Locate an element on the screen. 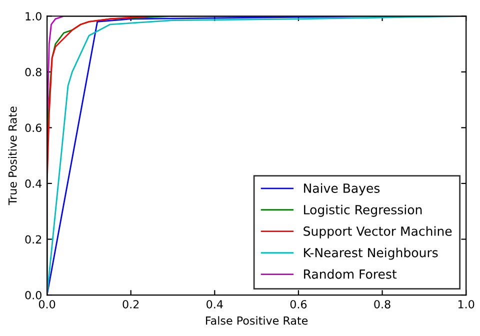 This screenshot has height=336, width=480. y-tick-label: 0.0 is located at coordinates (33, 295).